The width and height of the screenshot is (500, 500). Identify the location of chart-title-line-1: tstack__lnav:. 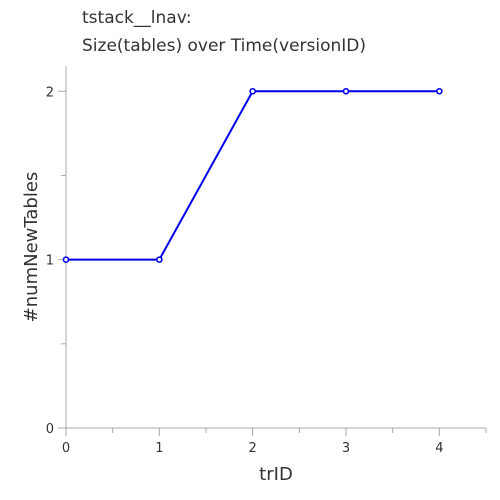
(137, 18).